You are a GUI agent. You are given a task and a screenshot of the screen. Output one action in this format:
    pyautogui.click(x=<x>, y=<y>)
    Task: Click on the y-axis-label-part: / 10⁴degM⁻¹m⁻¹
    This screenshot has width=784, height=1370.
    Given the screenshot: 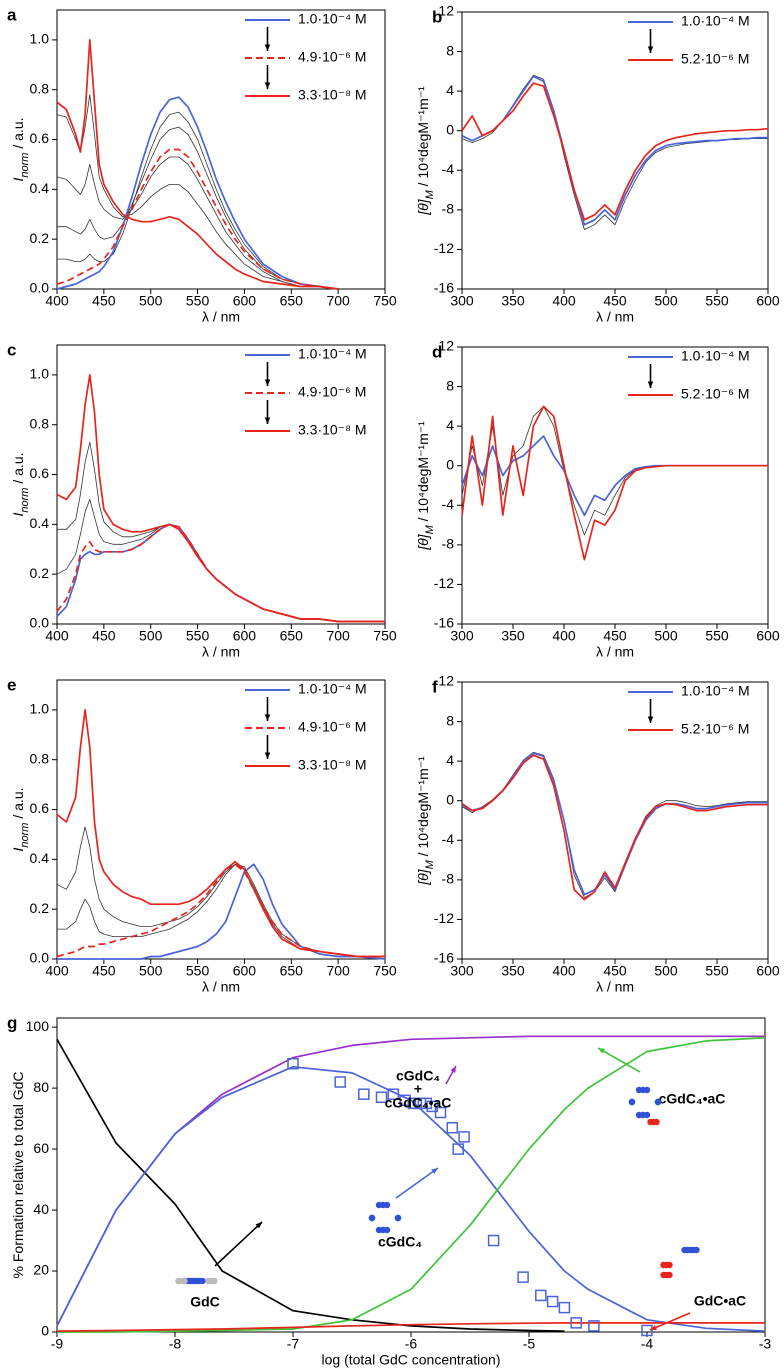 What is the action you would take?
    pyautogui.click(x=423, y=808)
    